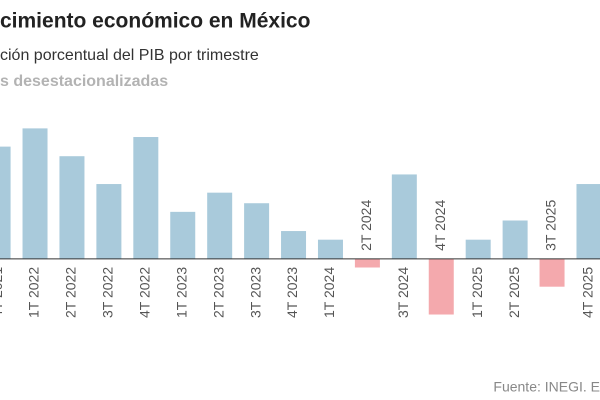  Describe the element at coordinates (514, 292) in the screenshot. I see `x-tick-label: 2T 2025` at that location.